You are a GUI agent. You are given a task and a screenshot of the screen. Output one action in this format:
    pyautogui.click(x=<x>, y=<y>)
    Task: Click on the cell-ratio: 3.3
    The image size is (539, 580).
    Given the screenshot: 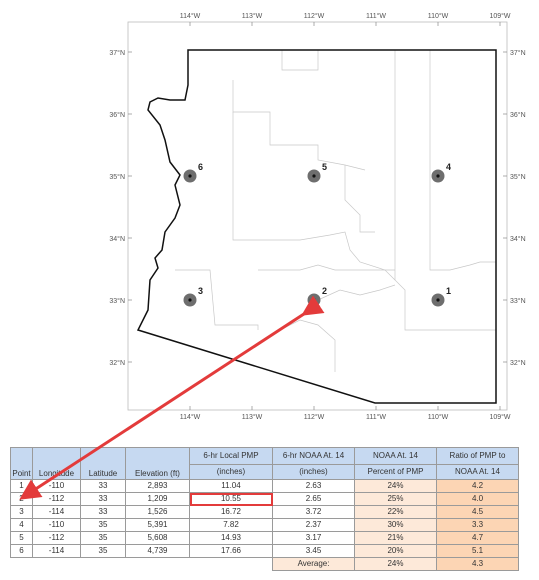 What is the action you would take?
    pyautogui.click(x=477, y=525)
    